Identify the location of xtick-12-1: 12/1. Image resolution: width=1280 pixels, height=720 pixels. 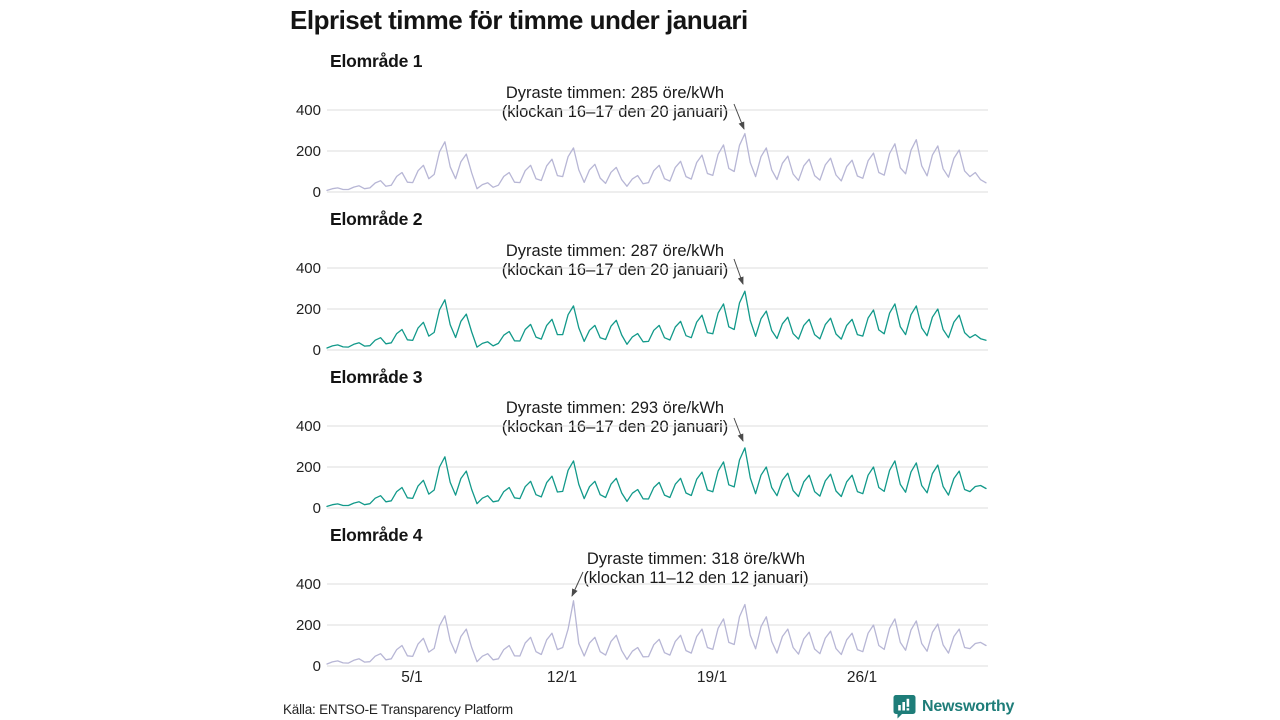
(562, 677).